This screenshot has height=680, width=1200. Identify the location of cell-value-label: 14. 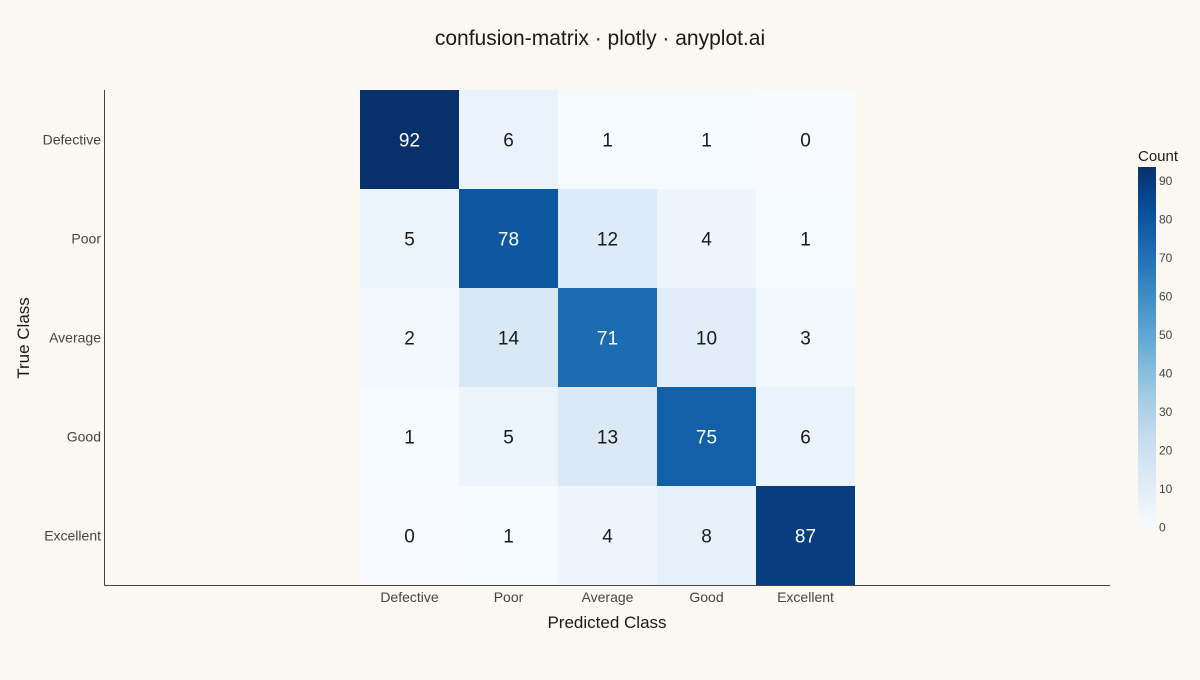
(509, 339).